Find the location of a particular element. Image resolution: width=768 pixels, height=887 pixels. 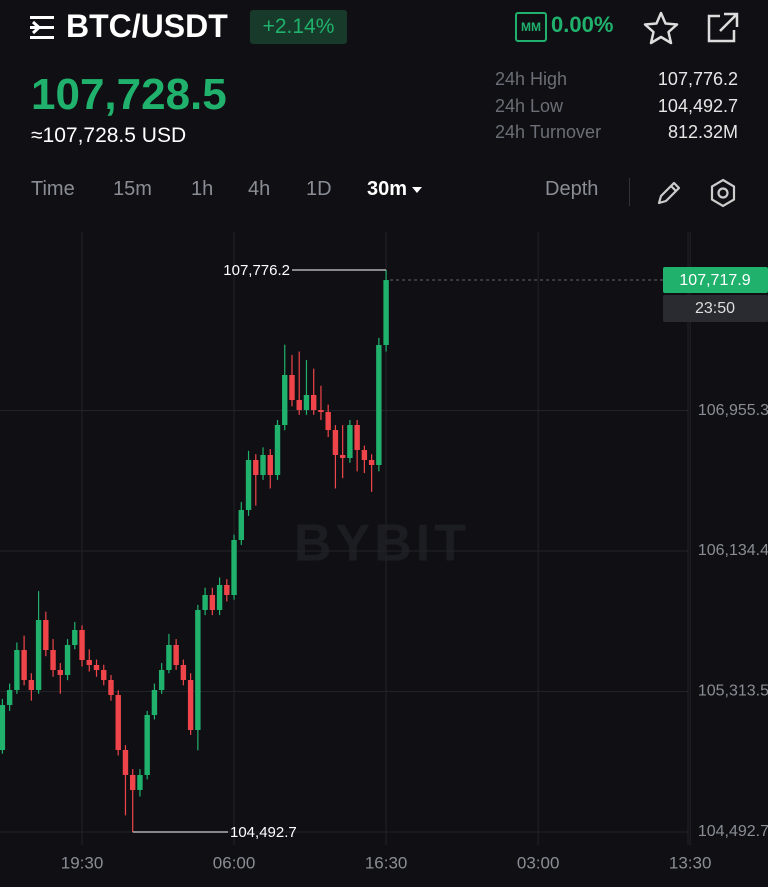

stat-row: 24h Turnover 812.32M is located at coordinates (616, 135).